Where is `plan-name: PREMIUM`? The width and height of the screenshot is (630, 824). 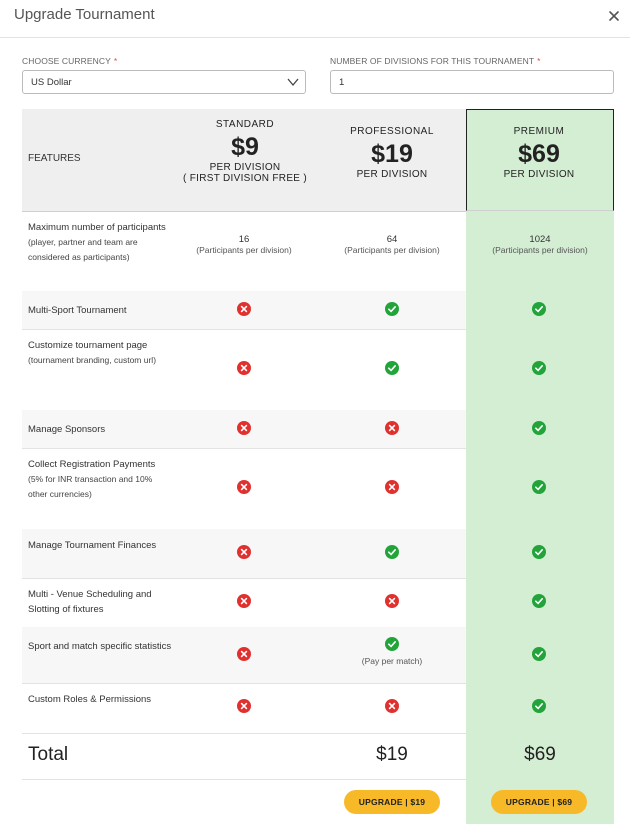
plan-name: PREMIUM is located at coordinates (539, 131).